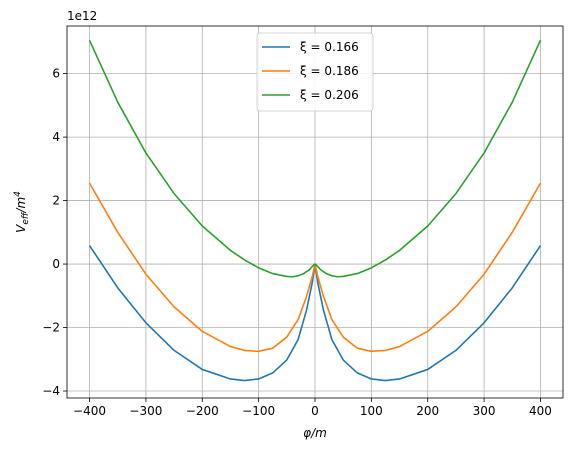 This screenshot has width=572, height=452. What do you see at coordinates (18, 194) in the screenshot?
I see `y-axis-label-sup: 4` at bounding box center [18, 194].